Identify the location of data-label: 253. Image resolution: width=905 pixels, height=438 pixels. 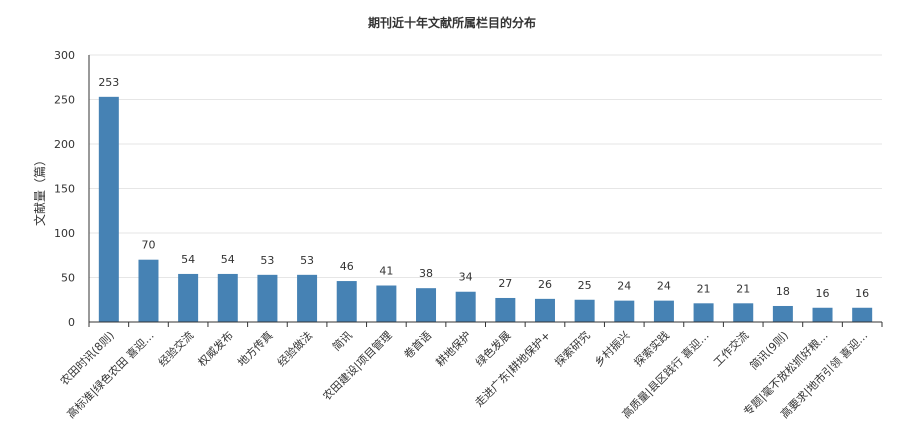
(108, 82).